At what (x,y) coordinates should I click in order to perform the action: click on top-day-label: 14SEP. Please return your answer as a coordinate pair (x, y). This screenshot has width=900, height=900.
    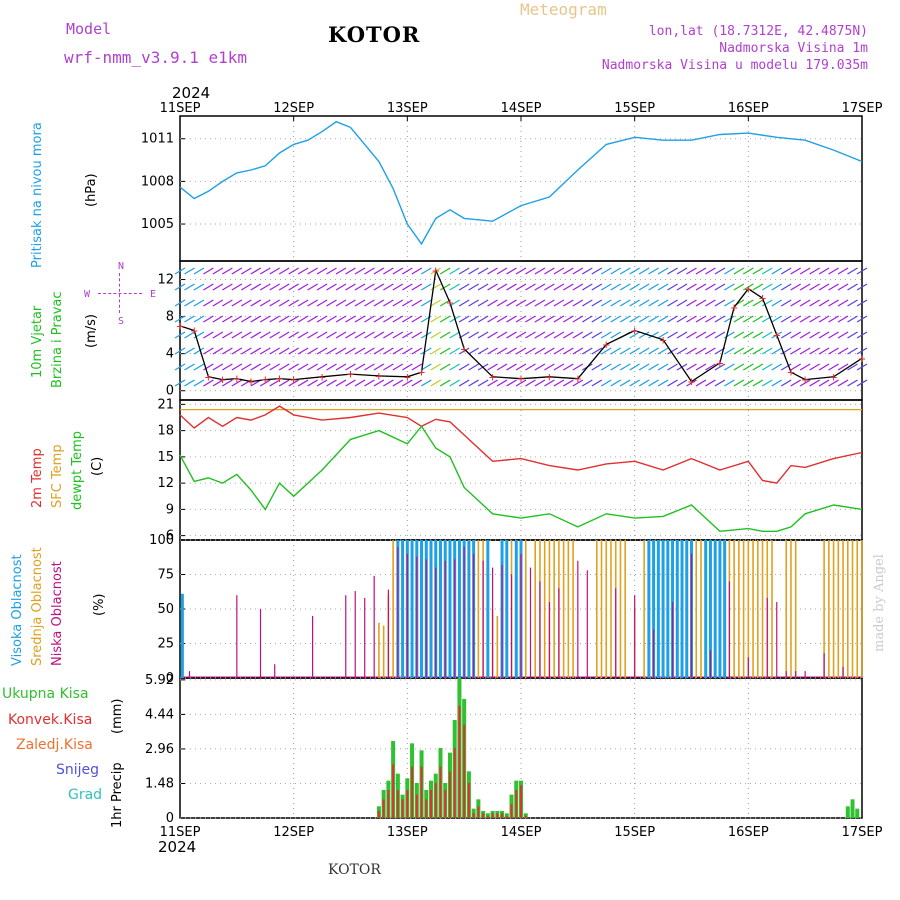
    Looking at the image, I should click on (521, 108).